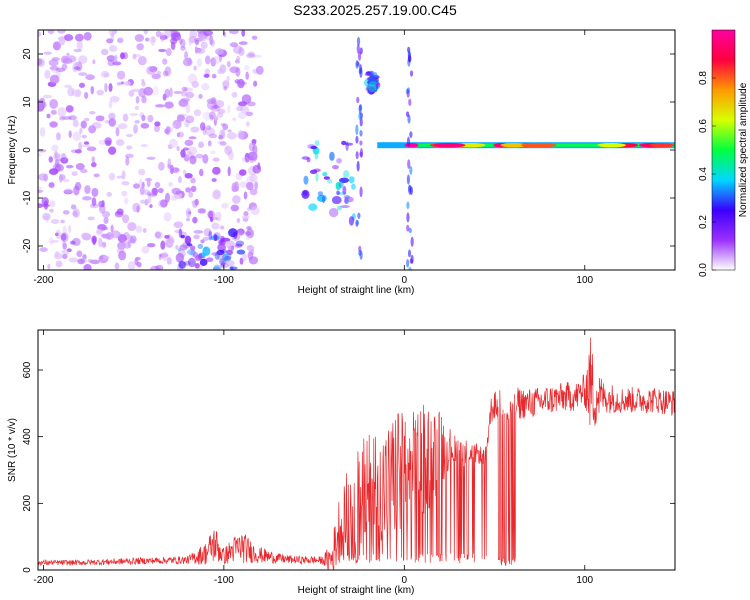 The image size is (750, 600). What do you see at coordinates (224, 280) in the screenshot?
I see `spectrogram-xtick-label: -100` at bounding box center [224, 280].